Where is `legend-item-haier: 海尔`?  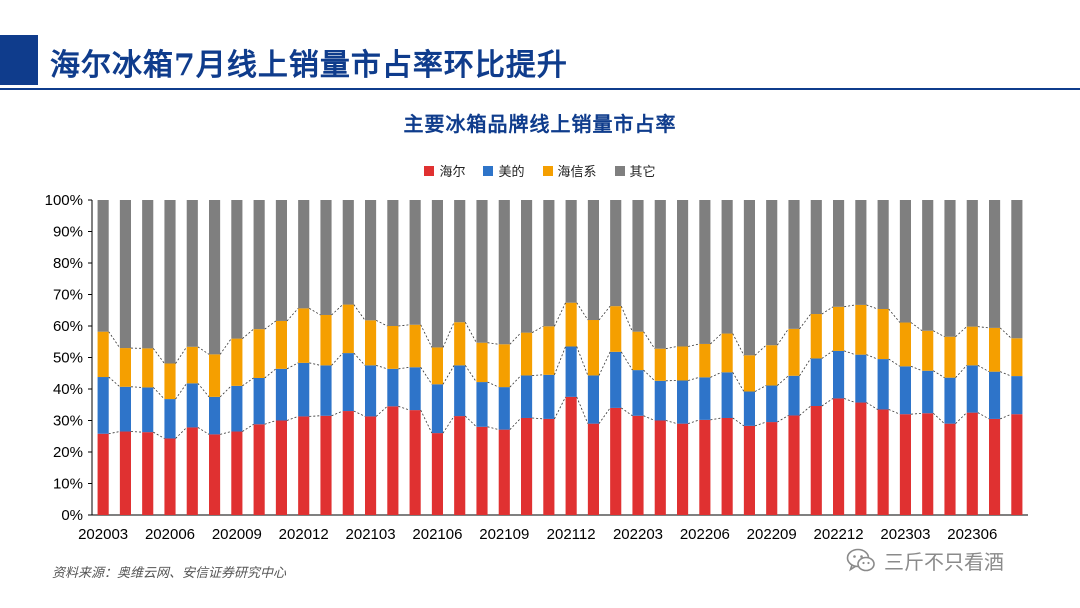 legend-item-haier: 海尔 is located at coordinates (444, 170).